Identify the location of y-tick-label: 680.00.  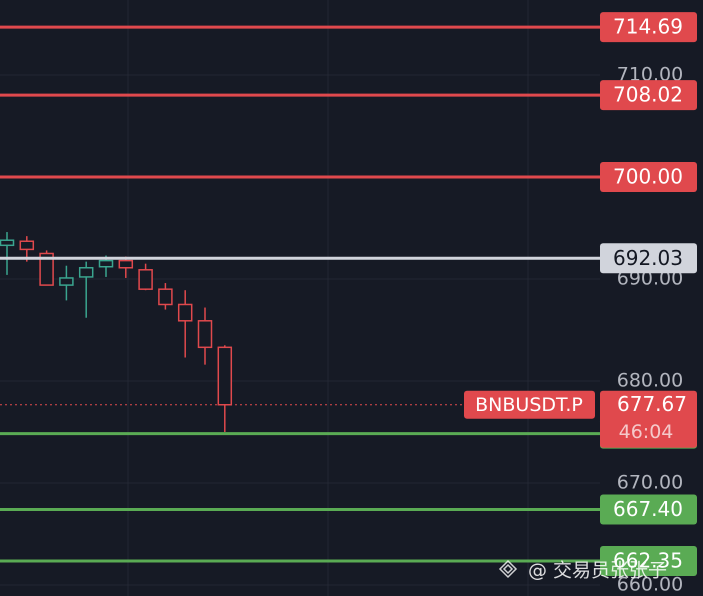
(650, 380).